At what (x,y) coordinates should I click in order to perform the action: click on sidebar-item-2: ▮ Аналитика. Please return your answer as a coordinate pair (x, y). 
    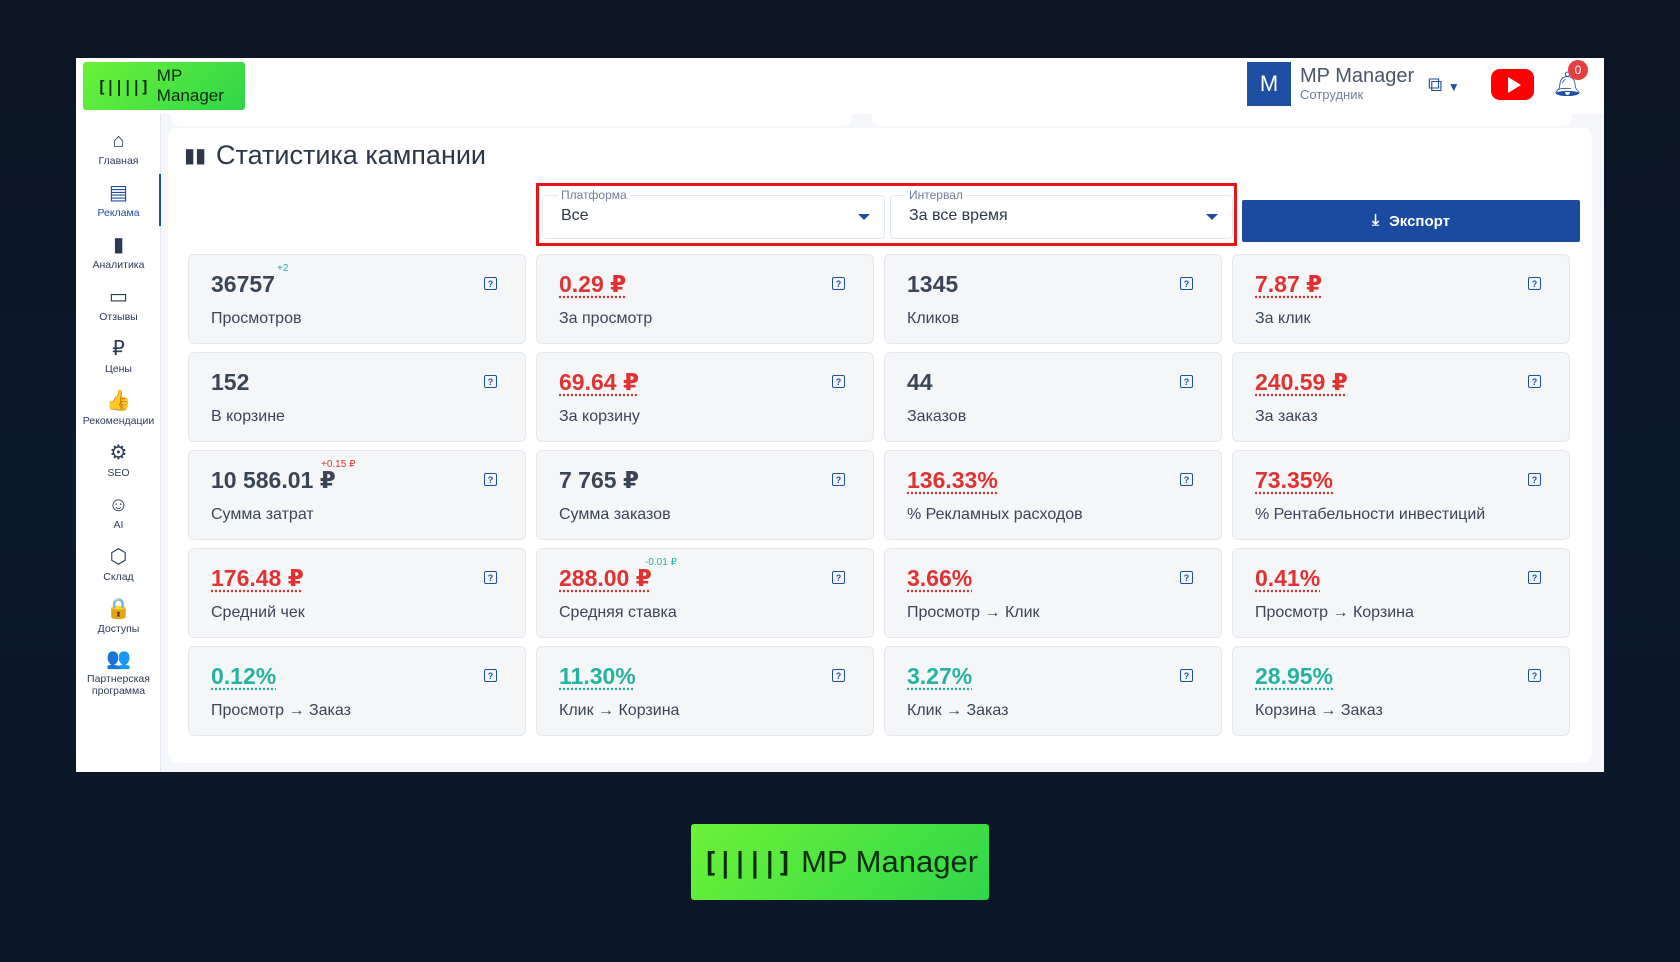
    Looking at the image, I should click on (118, 252).